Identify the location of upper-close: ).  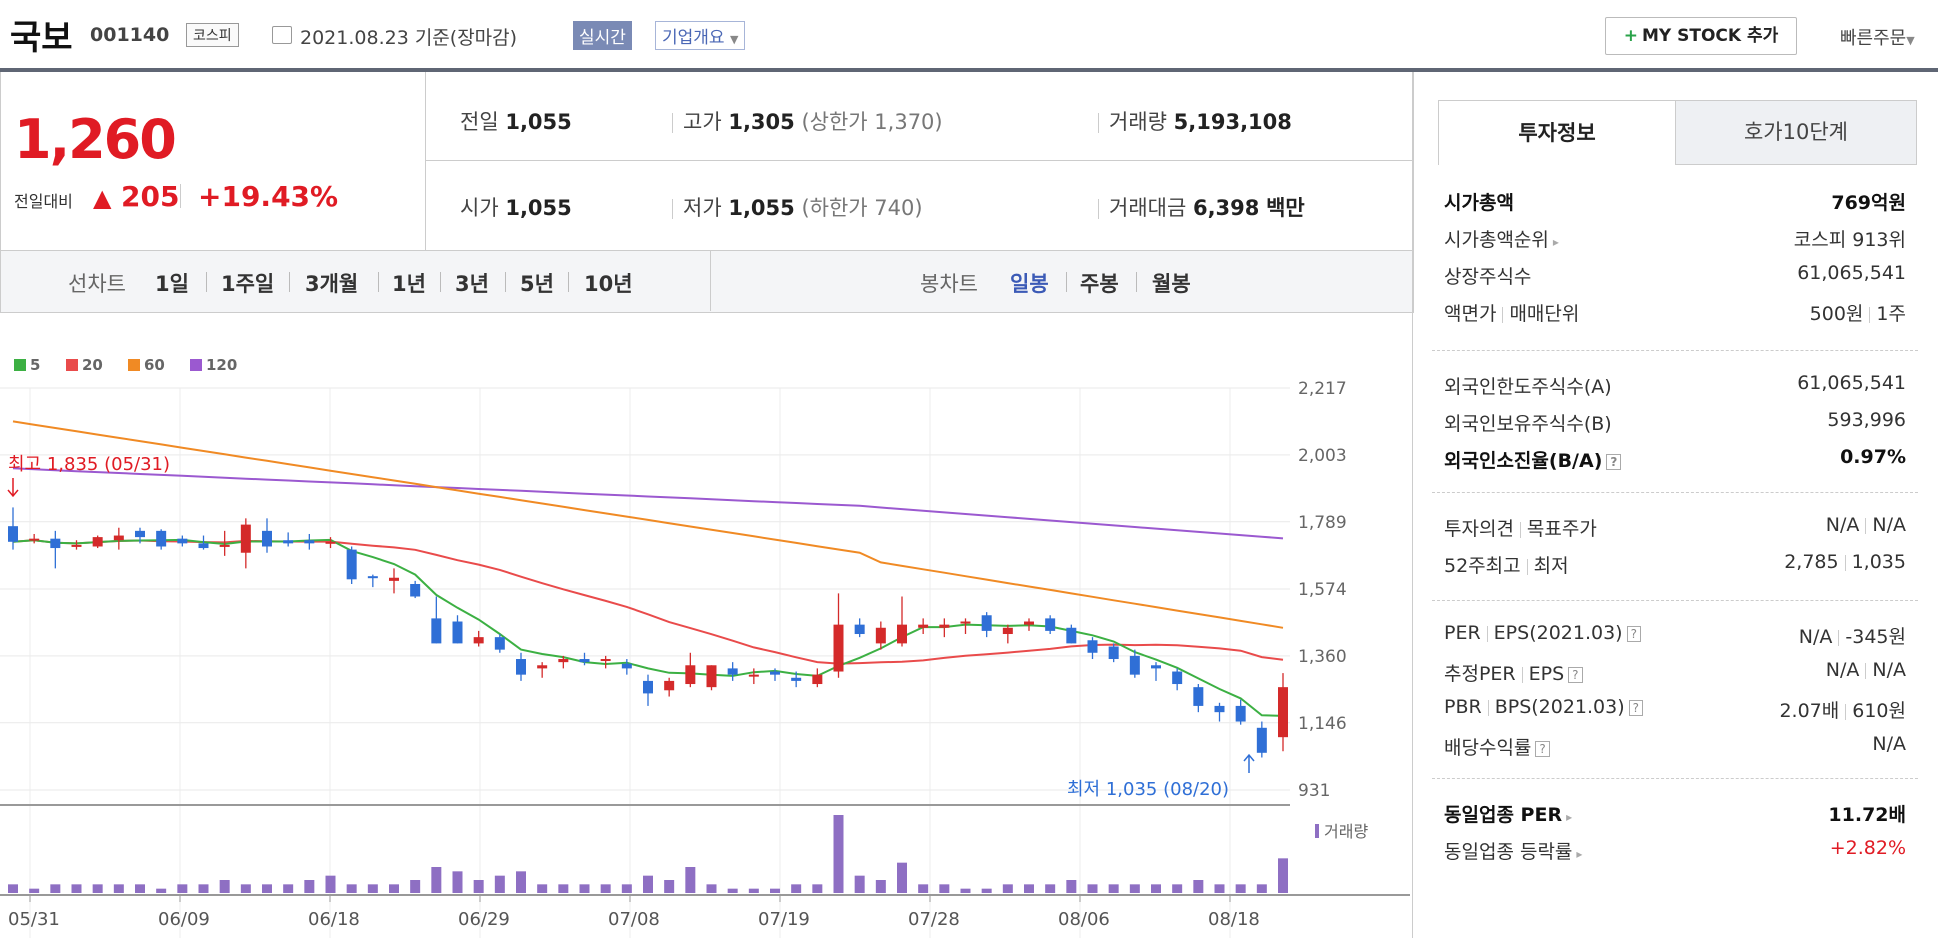
(938, 122).